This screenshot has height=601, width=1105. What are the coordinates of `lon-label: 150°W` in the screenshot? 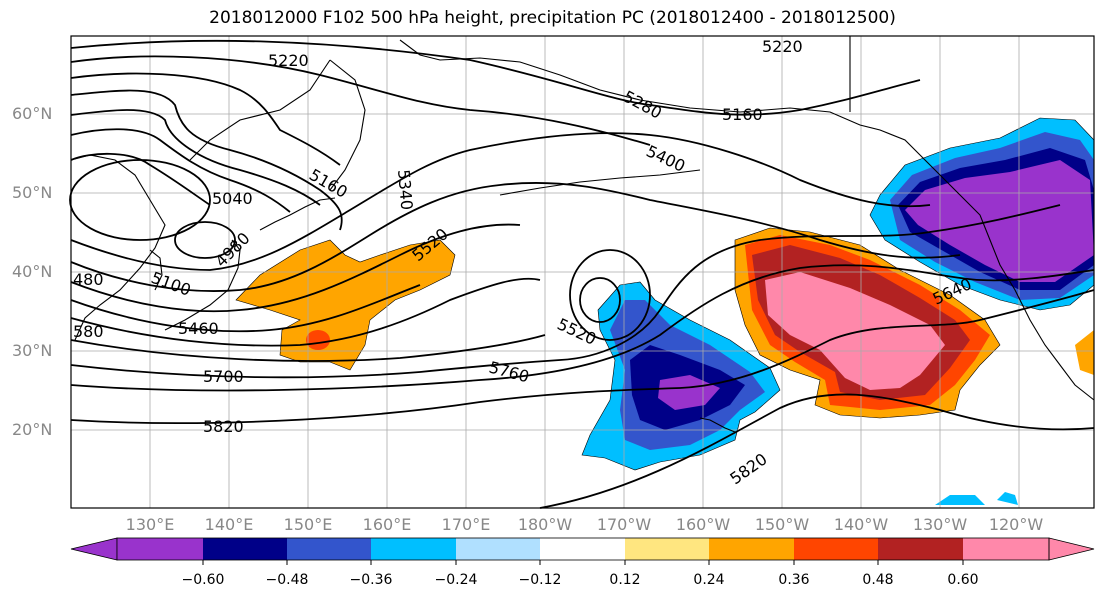 It's located at (782, 524).